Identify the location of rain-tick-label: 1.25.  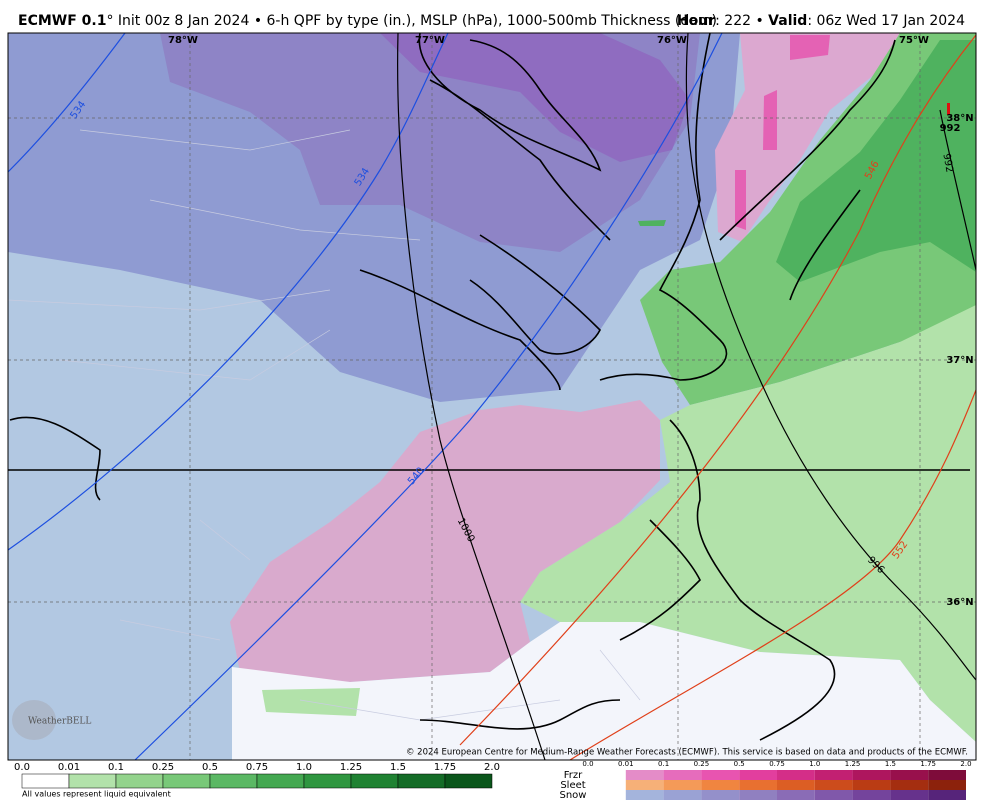
(351, 767).